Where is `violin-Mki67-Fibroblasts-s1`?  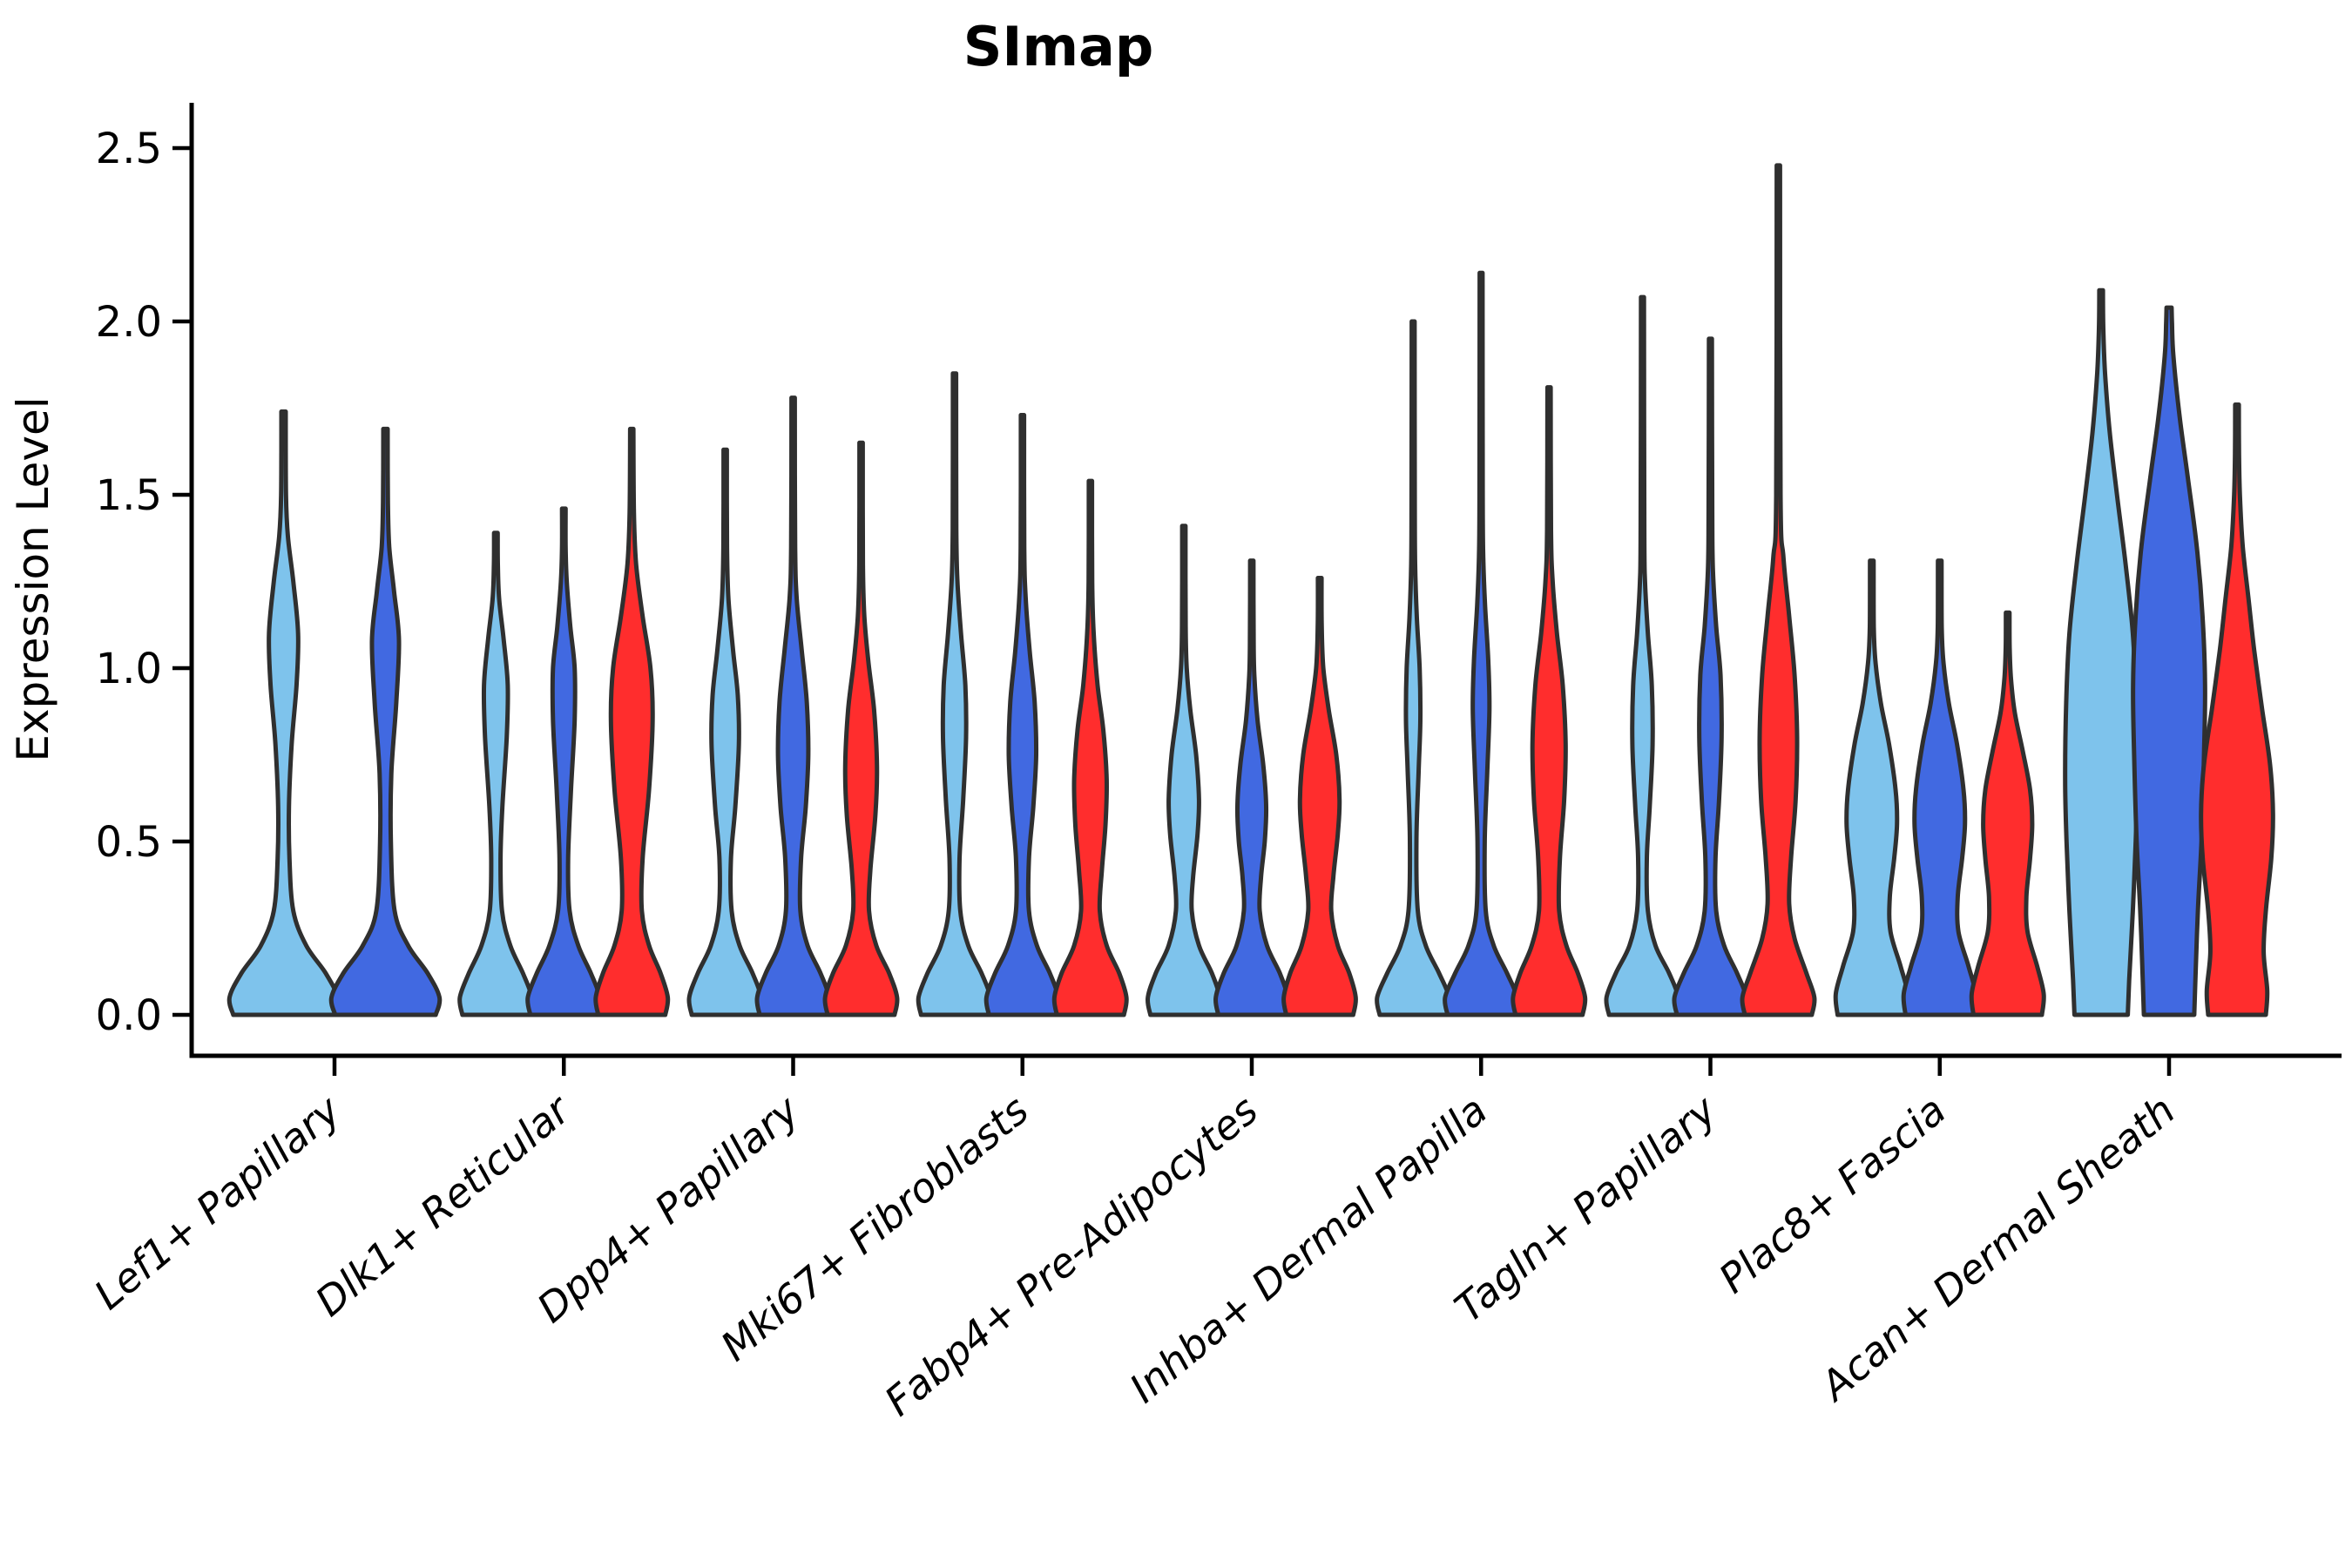
violin-Mki67-Fibroblasts-s1 is located at coordinates (1022, 715).